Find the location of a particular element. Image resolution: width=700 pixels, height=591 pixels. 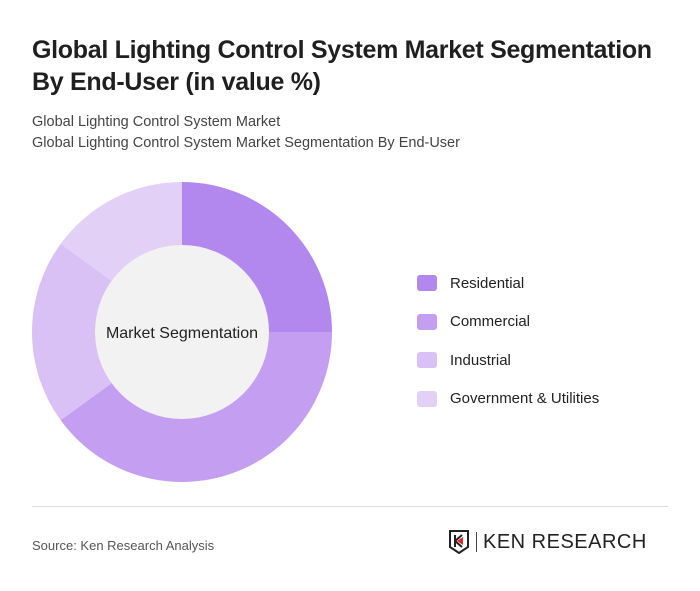

logo-shield-icon is located at coordinates (459, 542).